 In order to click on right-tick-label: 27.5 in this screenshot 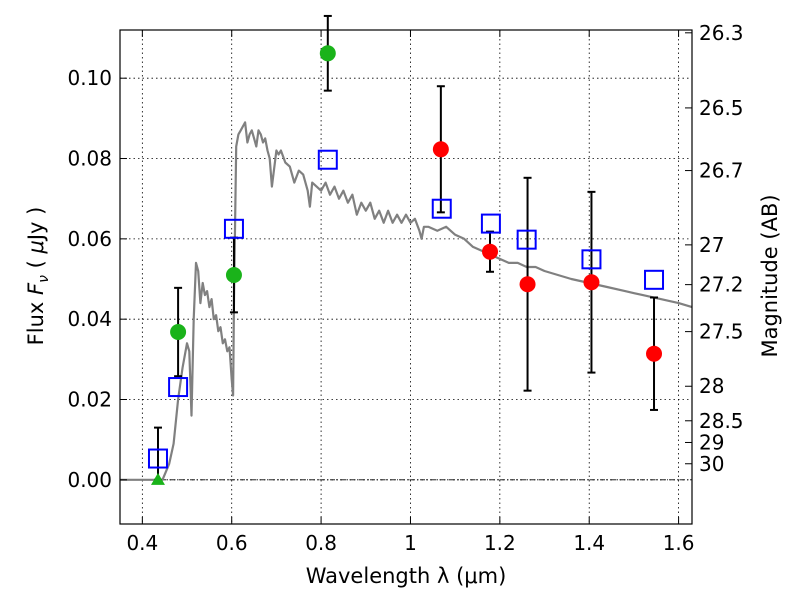, I will do `click(721, 332)`.